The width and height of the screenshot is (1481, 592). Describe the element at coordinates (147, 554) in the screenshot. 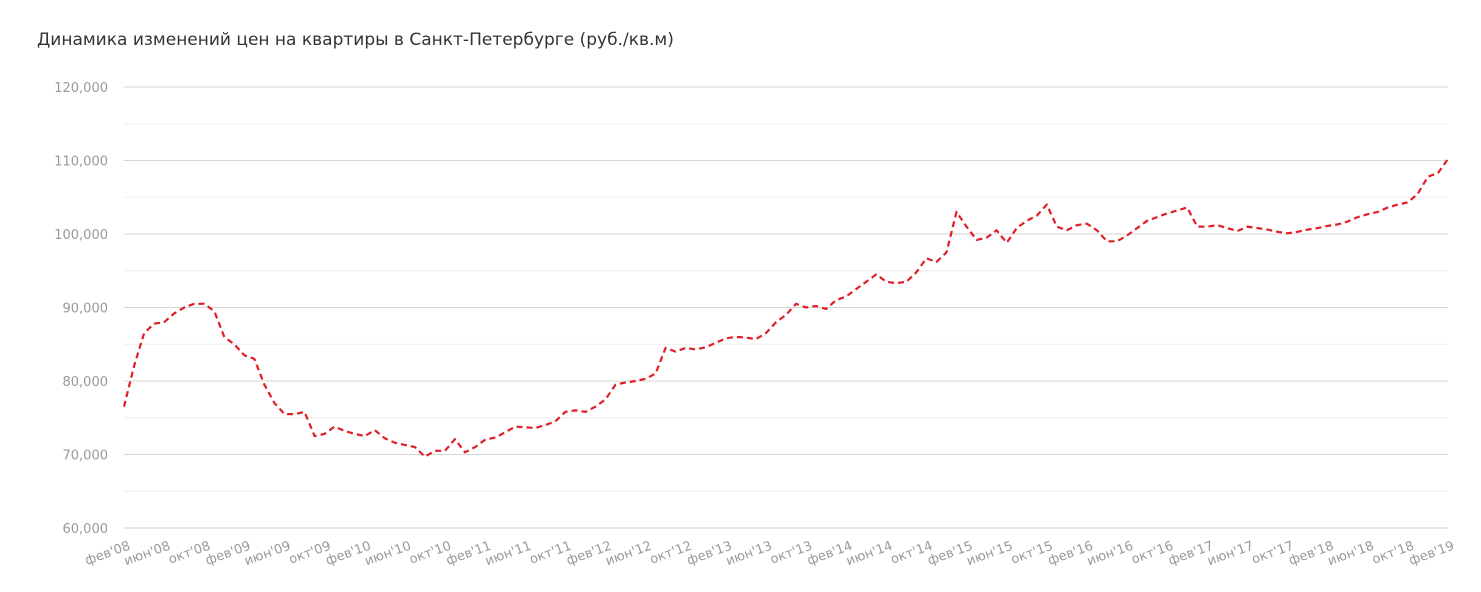

I see `x-tick-label: июн'08` at that location.